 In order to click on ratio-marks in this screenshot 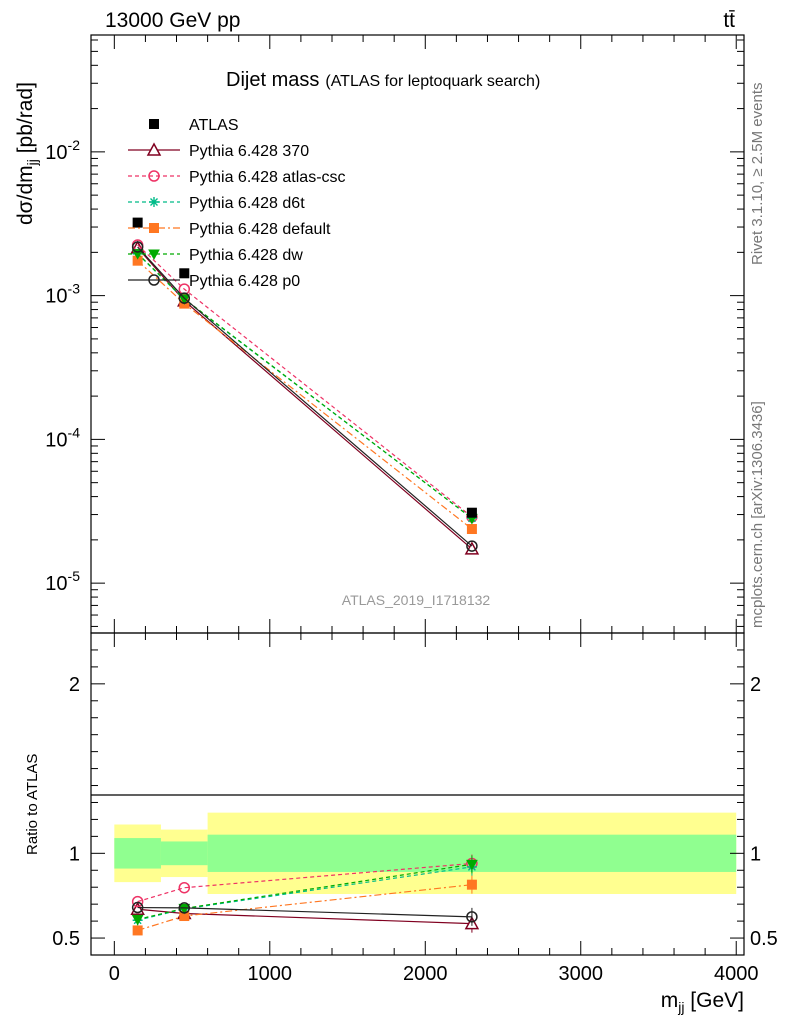, I will do `click(305, 895)`.